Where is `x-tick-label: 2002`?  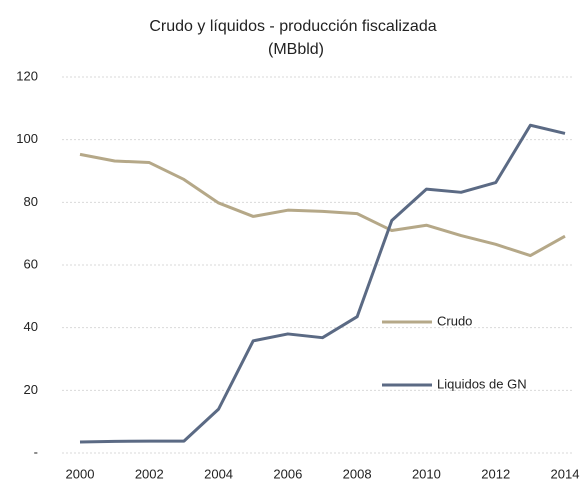 x-tick-label: 2002 is located at coordinates (149, 473).